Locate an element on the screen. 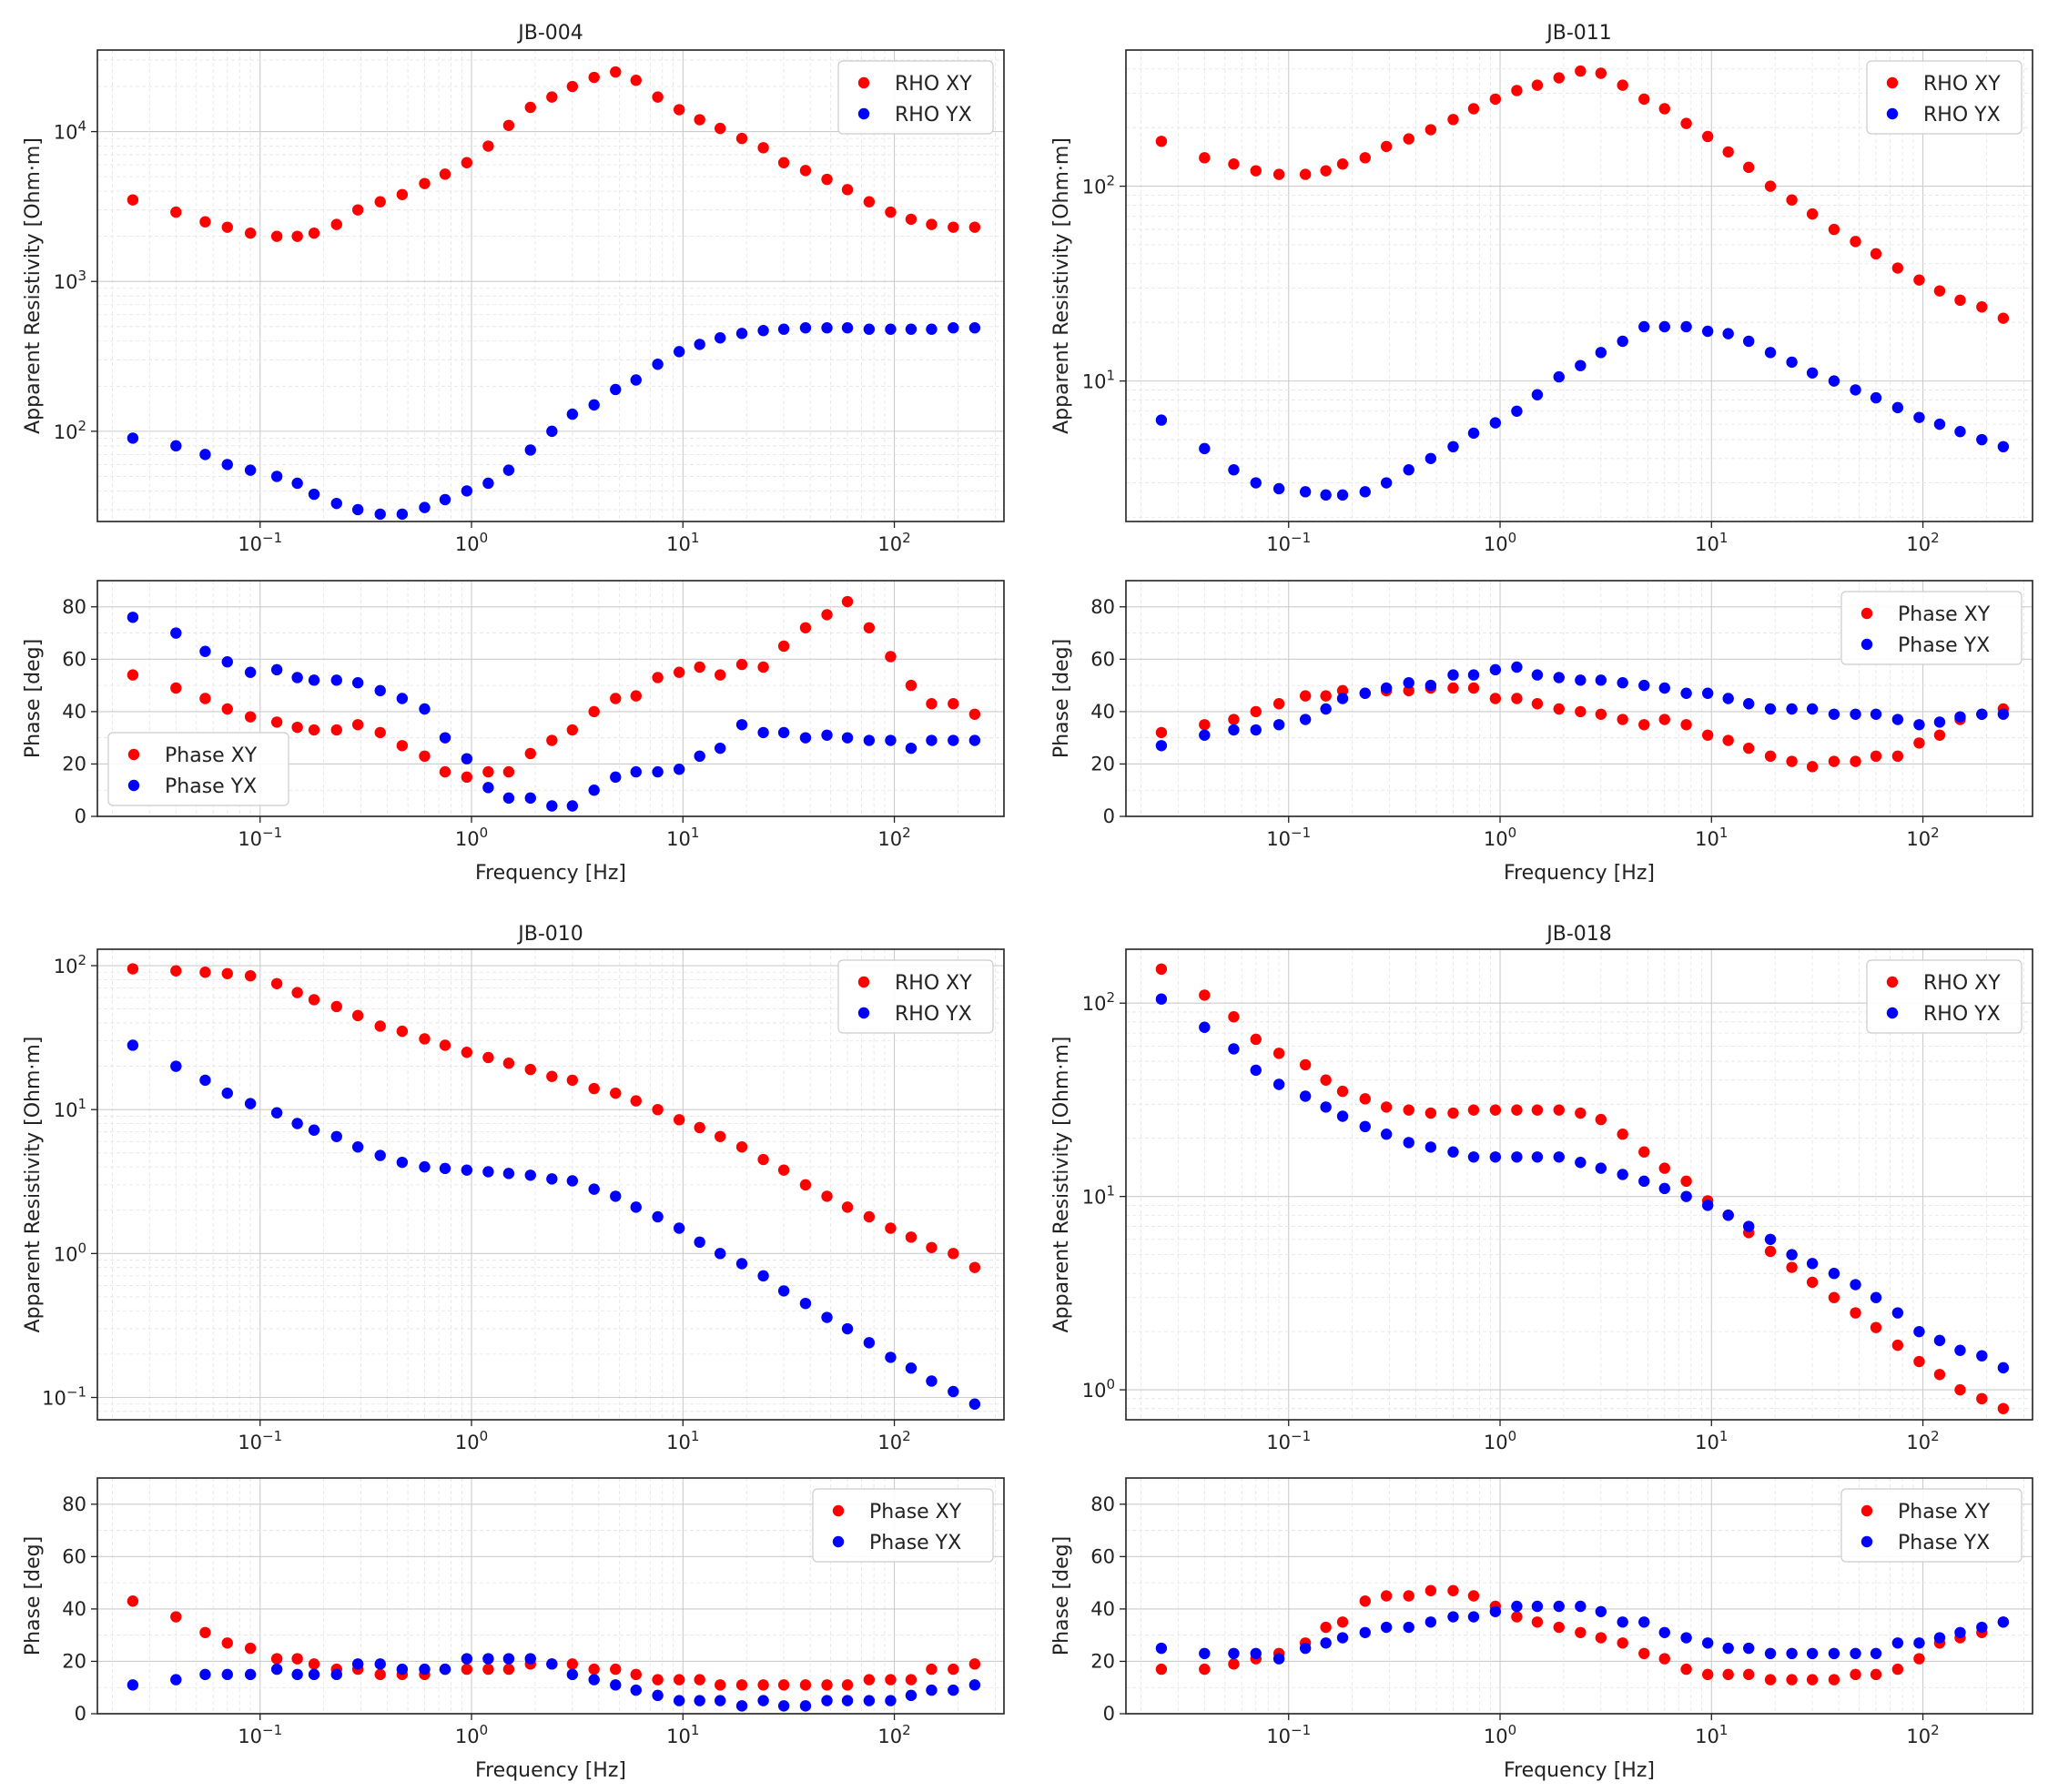 The image size is (2048, 1792). legend-label: RHO XY is located at coordinates (933, 983).